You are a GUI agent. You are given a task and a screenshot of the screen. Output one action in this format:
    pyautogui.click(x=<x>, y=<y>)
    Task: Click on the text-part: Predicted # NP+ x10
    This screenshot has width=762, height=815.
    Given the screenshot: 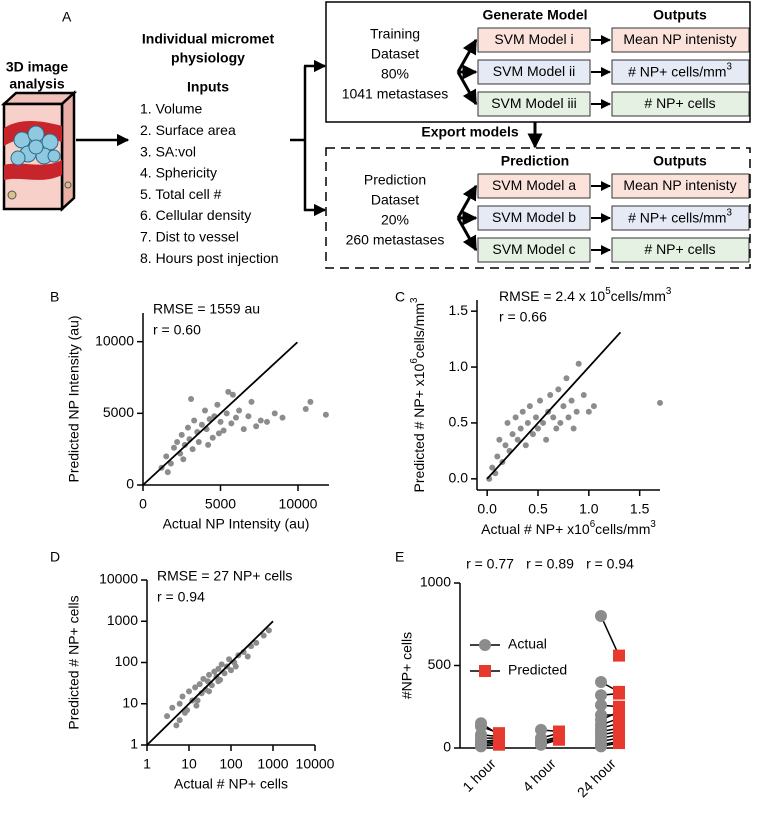 What is the action you would take?
    pyautogui.click(x=419, y=427)
    